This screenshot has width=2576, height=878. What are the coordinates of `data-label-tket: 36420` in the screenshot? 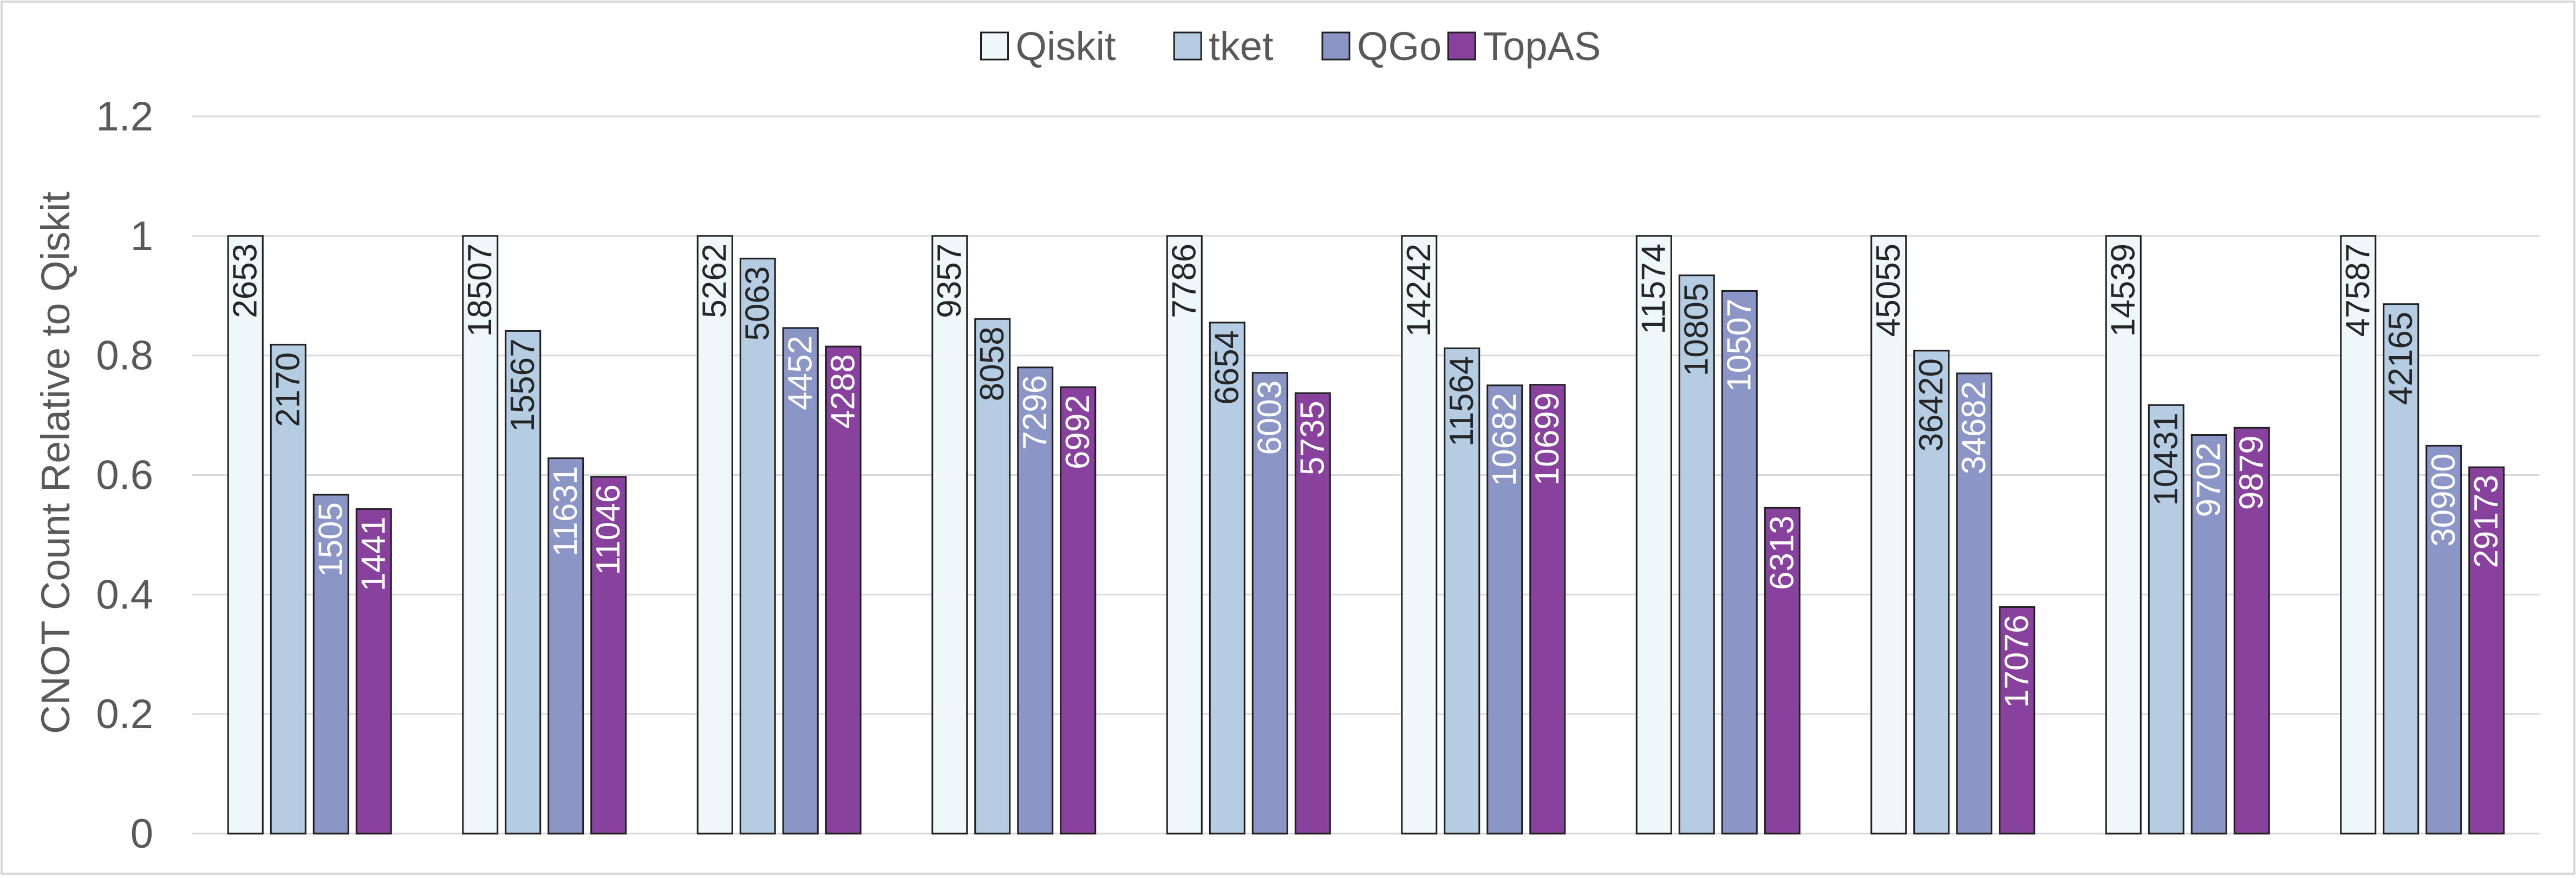 It's located at (1931, 404).